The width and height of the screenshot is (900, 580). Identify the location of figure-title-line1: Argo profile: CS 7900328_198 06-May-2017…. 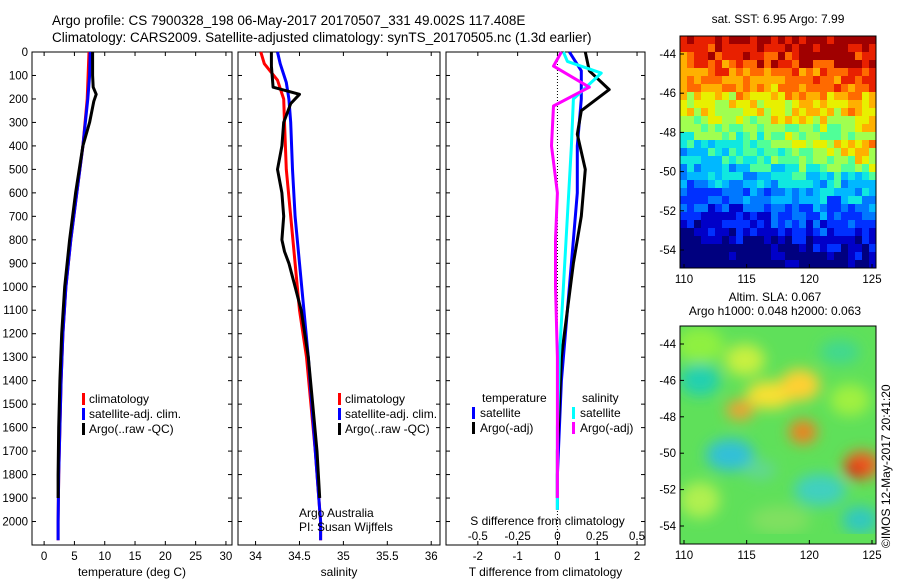
(289, 20).